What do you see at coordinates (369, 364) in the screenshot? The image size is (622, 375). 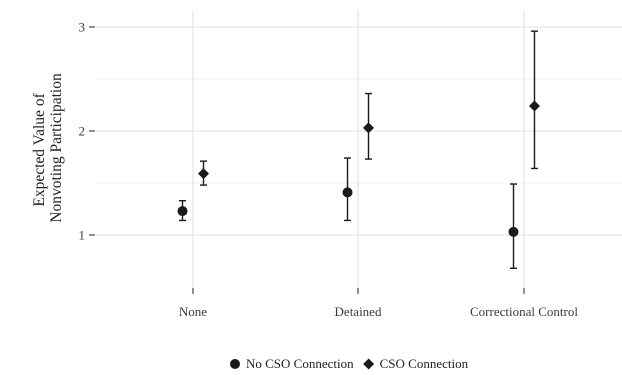 I see `legend-key-diamond` at bounding box center [369, 364].